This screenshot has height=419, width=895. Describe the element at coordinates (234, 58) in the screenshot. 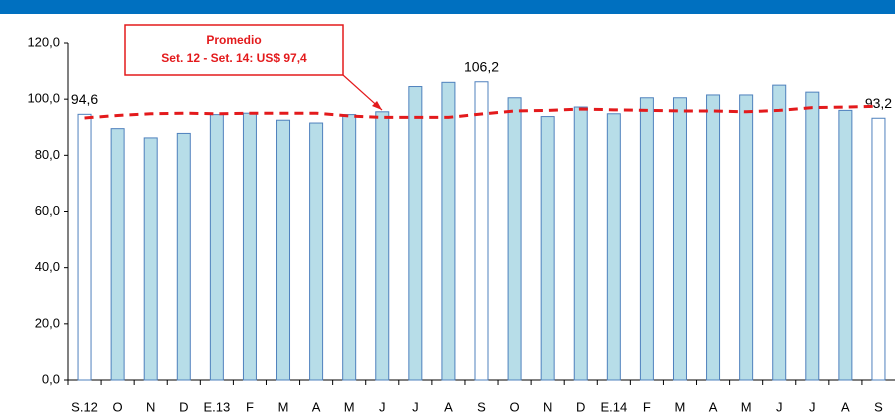

I see `annotation-text: Set. 12 - Set. 14: US$ 97,4` at that location.